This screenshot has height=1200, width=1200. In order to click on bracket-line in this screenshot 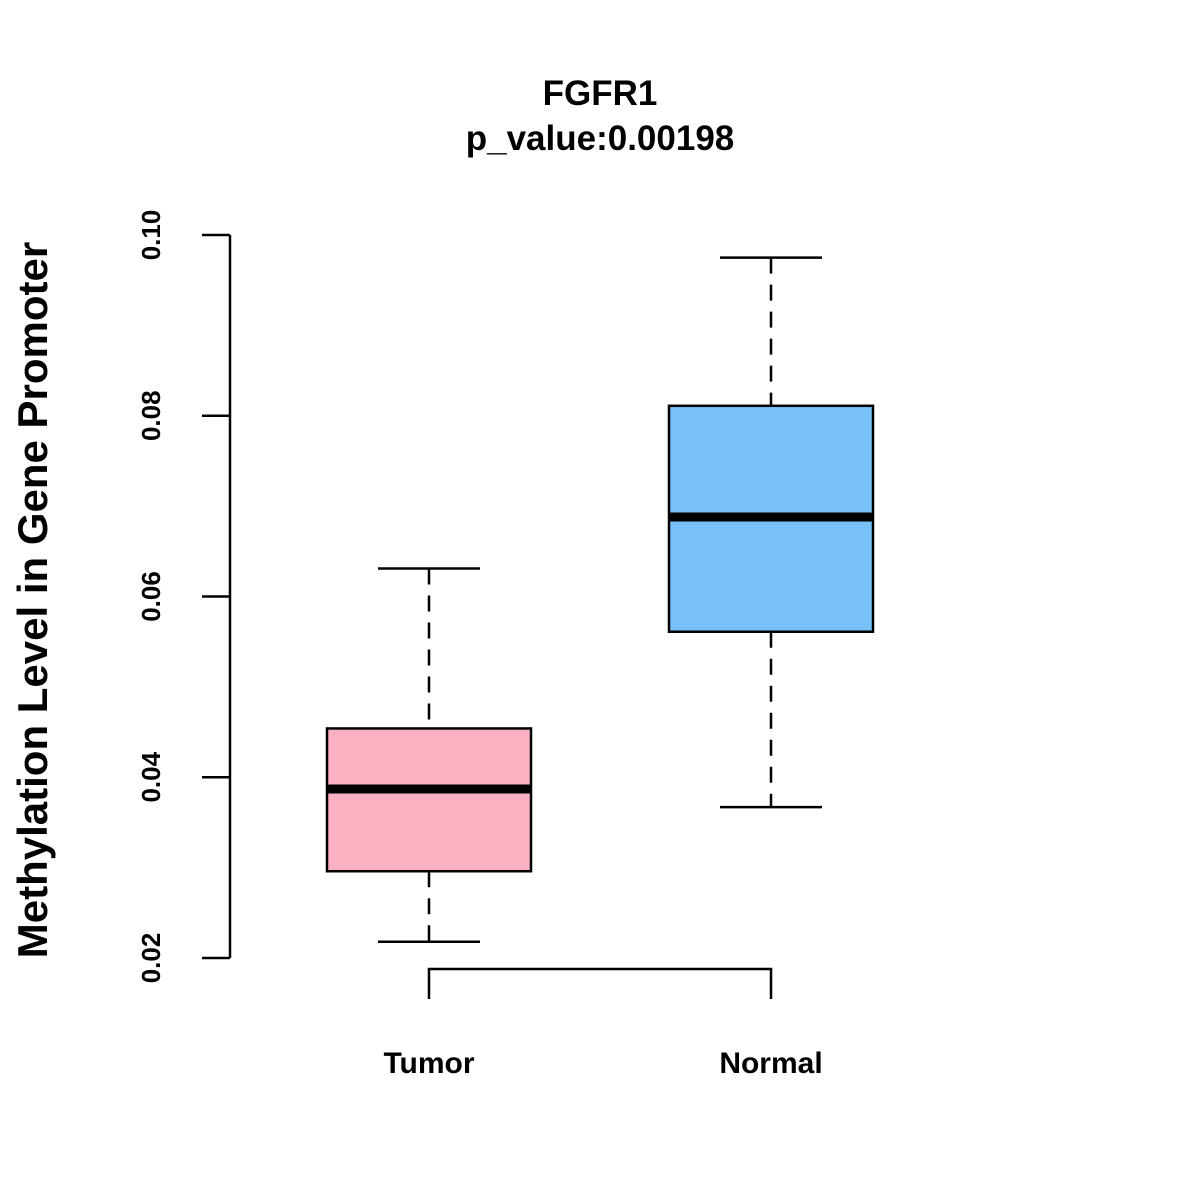, I will do `click(600, 983)`.